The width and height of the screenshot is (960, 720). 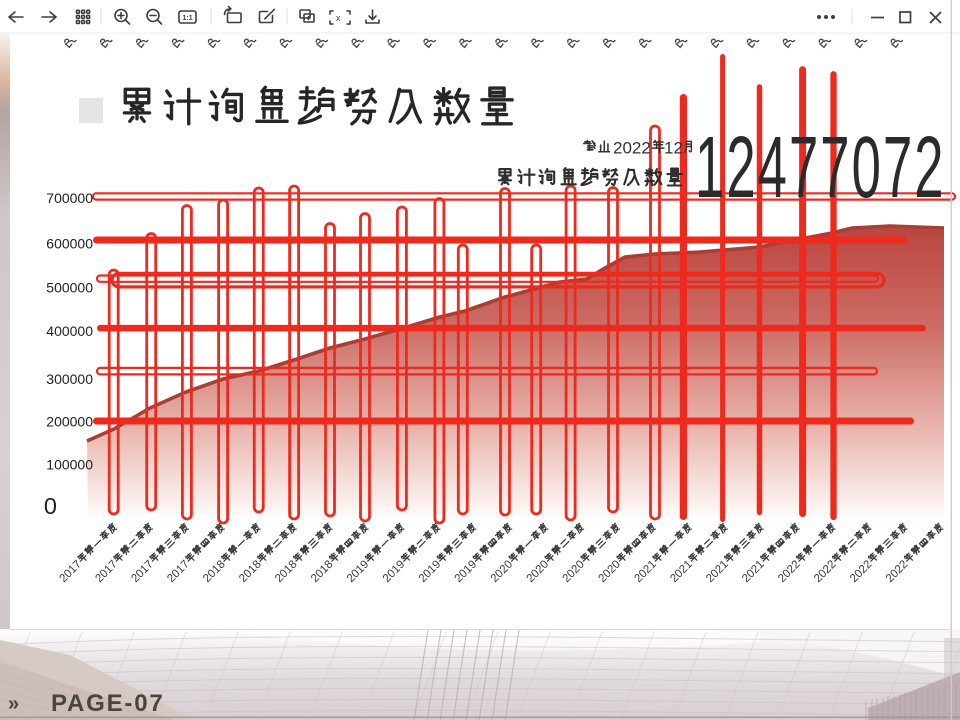 I want to click on svg-text: 300000, so click(x=69, y=379).